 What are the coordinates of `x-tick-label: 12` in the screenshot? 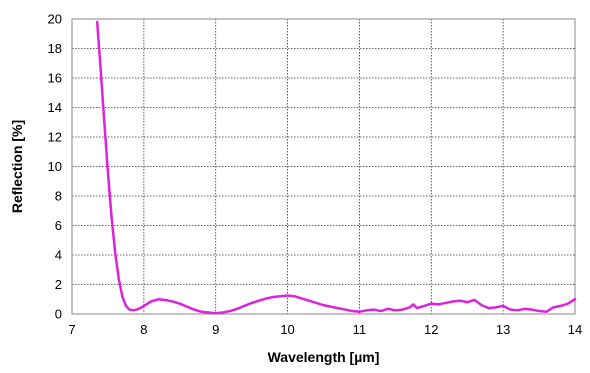 It's located at (431, 329).